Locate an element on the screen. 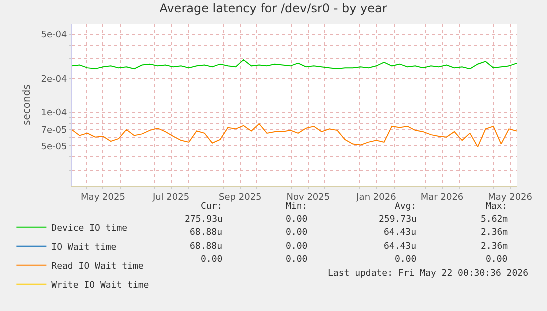 The image size is (547, 311). x-tick-label: May 2026 is located at coordinates (510, 197).